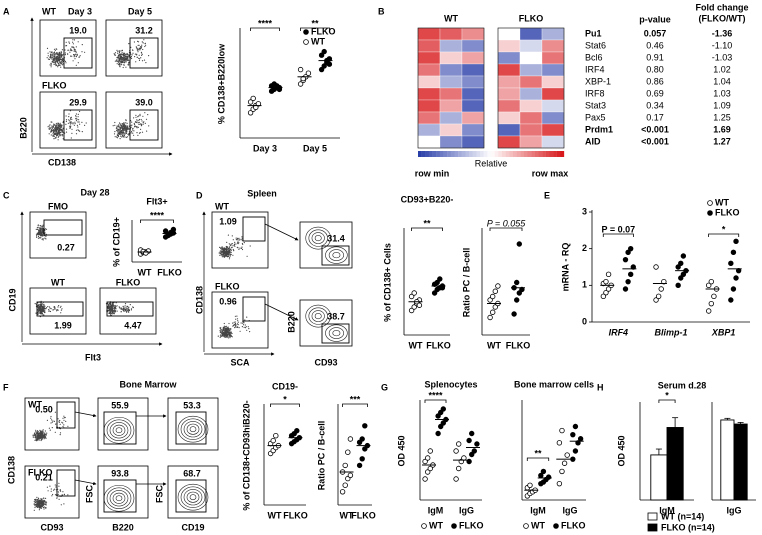 The width and height of the screenshot is (762, 535). What do you see at coordinates (60, 309) in the screenshot?
I see `gate` at bounding box center [60, 309].